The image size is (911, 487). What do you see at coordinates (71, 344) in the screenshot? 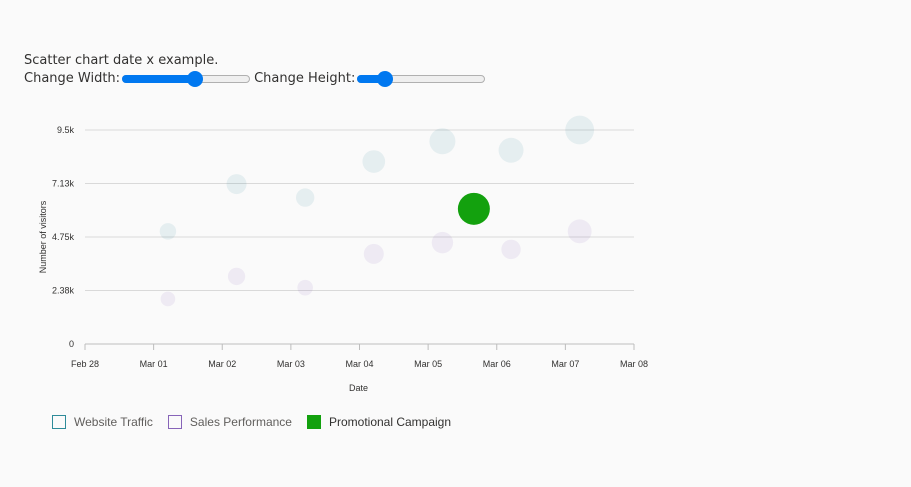
I see `y-tick-label: 0` at bounding box center [71, 344].